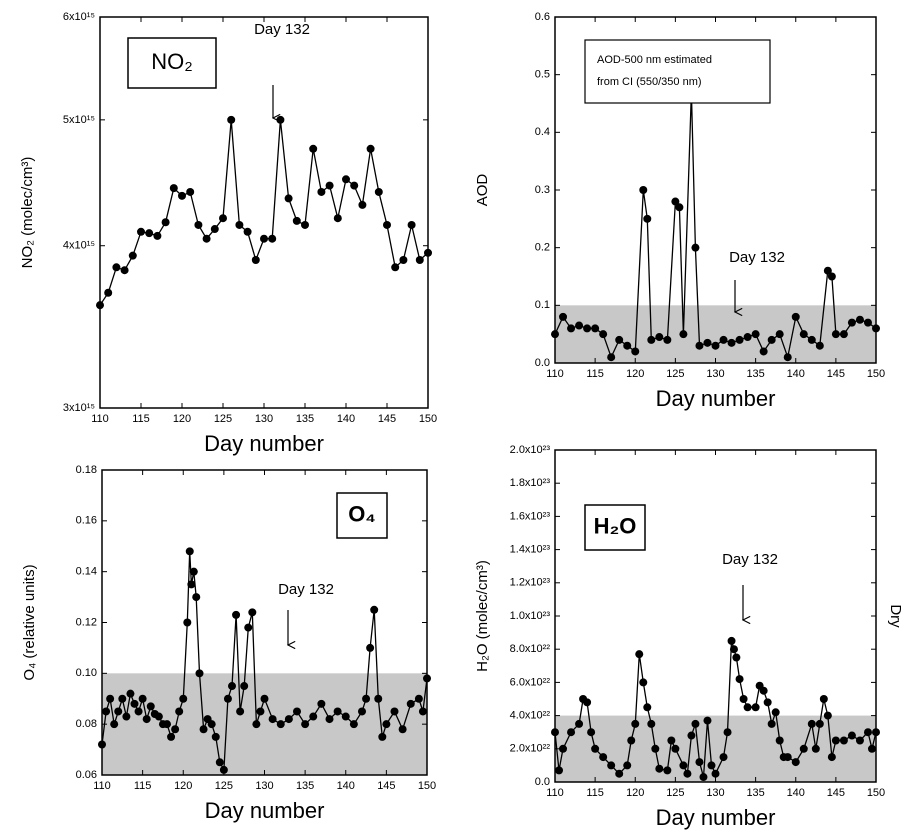  I want to click on y-tick-label: 0.0, so click(542, 782).